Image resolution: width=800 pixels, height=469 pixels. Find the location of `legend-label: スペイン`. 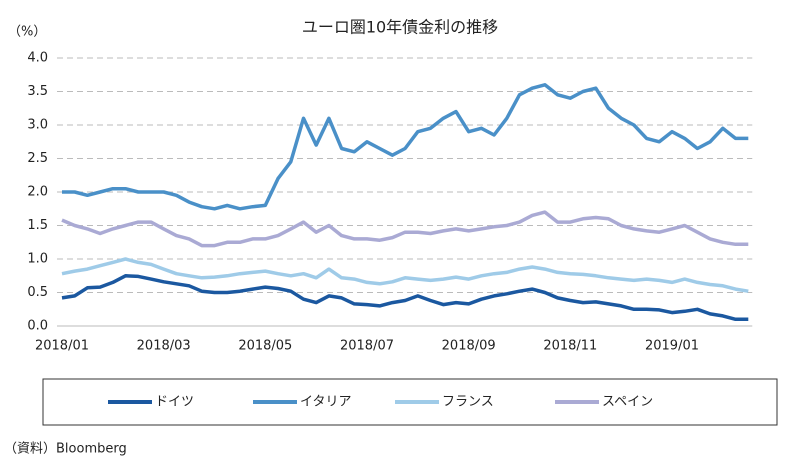

legend-label: スペイン is located at coordinates (627, 402).